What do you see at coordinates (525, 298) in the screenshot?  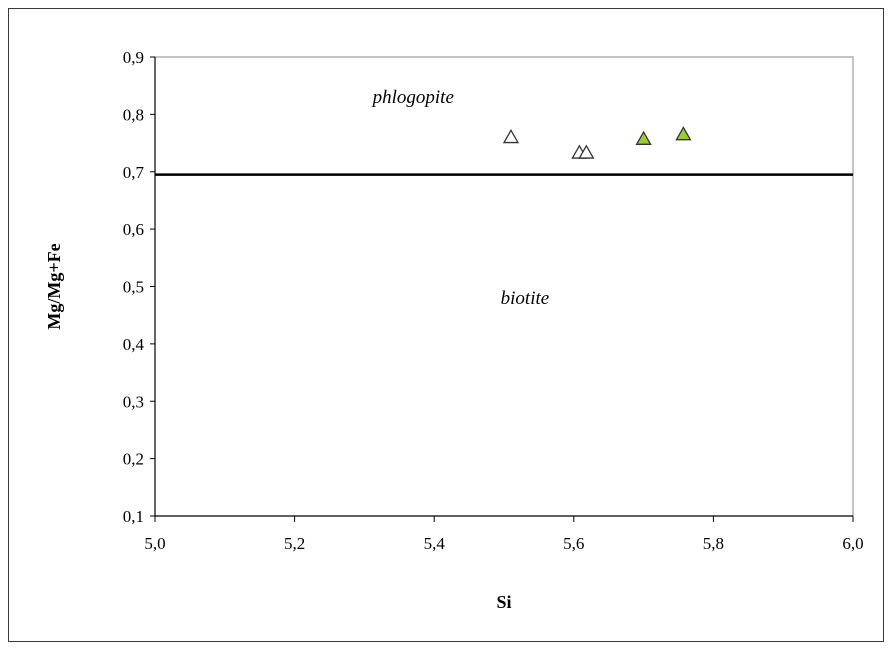 I see `region-label: biotite` at bounding box center [525, 298].